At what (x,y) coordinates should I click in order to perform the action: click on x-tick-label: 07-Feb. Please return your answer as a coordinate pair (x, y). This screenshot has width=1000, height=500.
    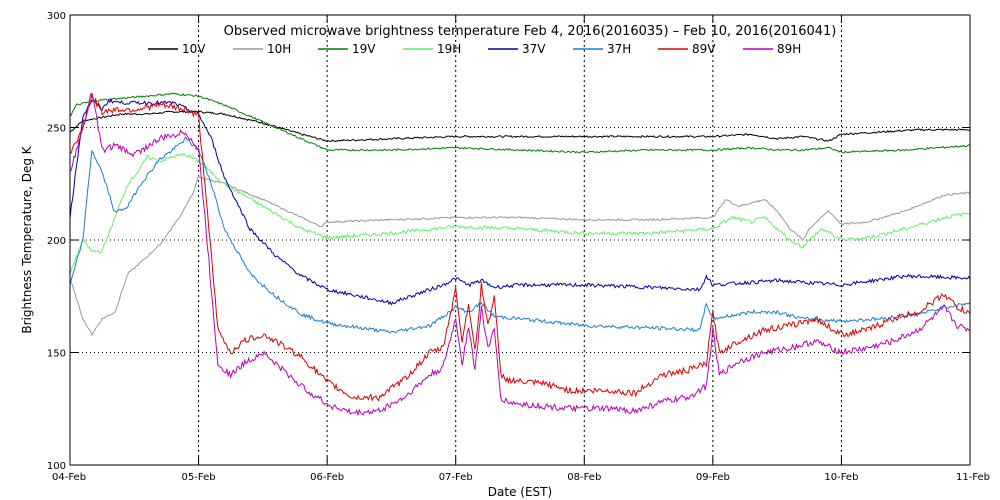
    Looking at the image, I should click on (456, 477).